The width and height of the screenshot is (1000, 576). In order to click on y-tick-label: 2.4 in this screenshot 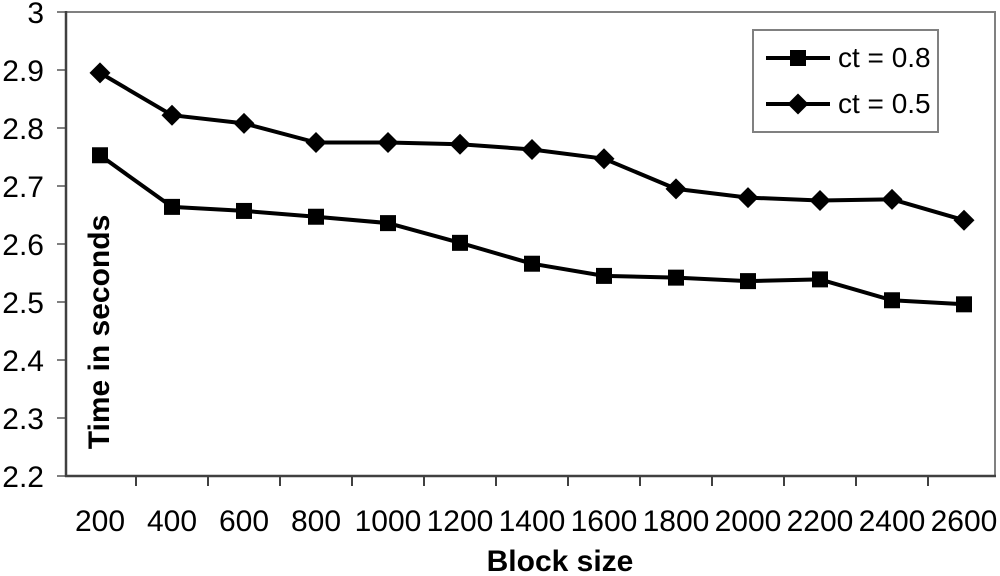, I will do `click(23, 361)`.